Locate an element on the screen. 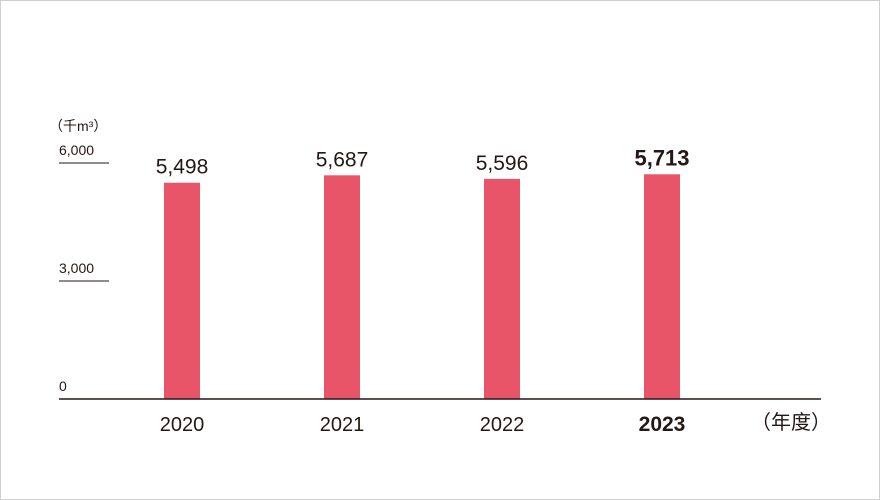 This screenshot has height=500, width=880. data-label-2021: 5,687 is located at coordinates (342, 159).